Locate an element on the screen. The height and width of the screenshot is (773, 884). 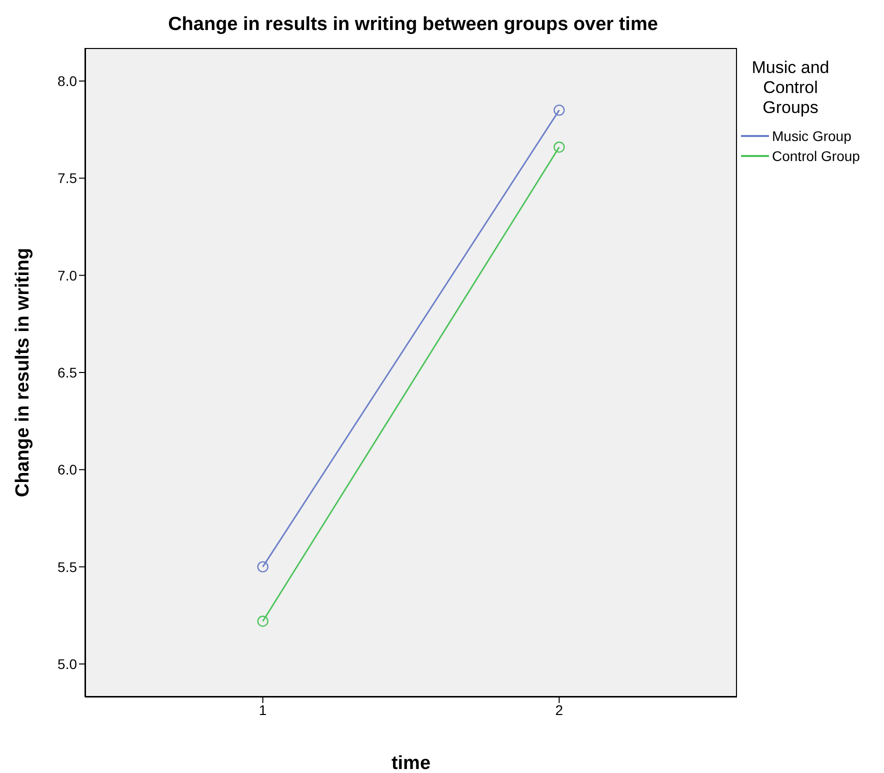
legend-label: Control Group is located at coordinates (816, 156).